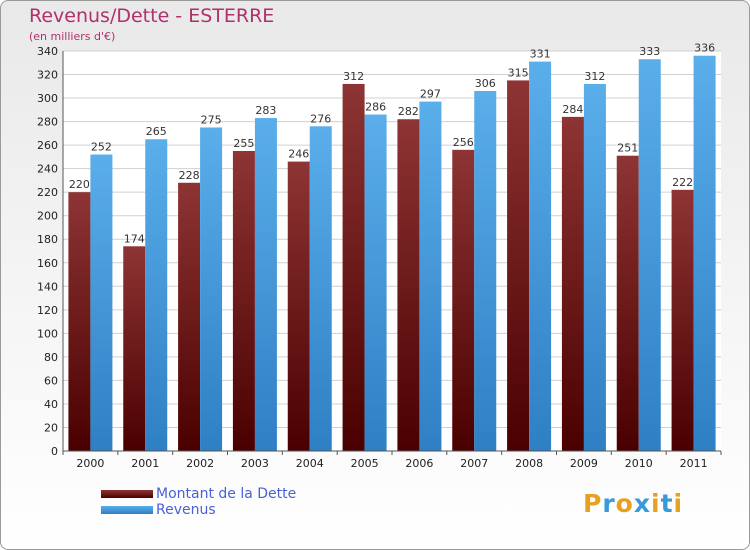  Describe the element at coordinates (189, 175) in the screenshot. I see `data-label: 228` at that location.